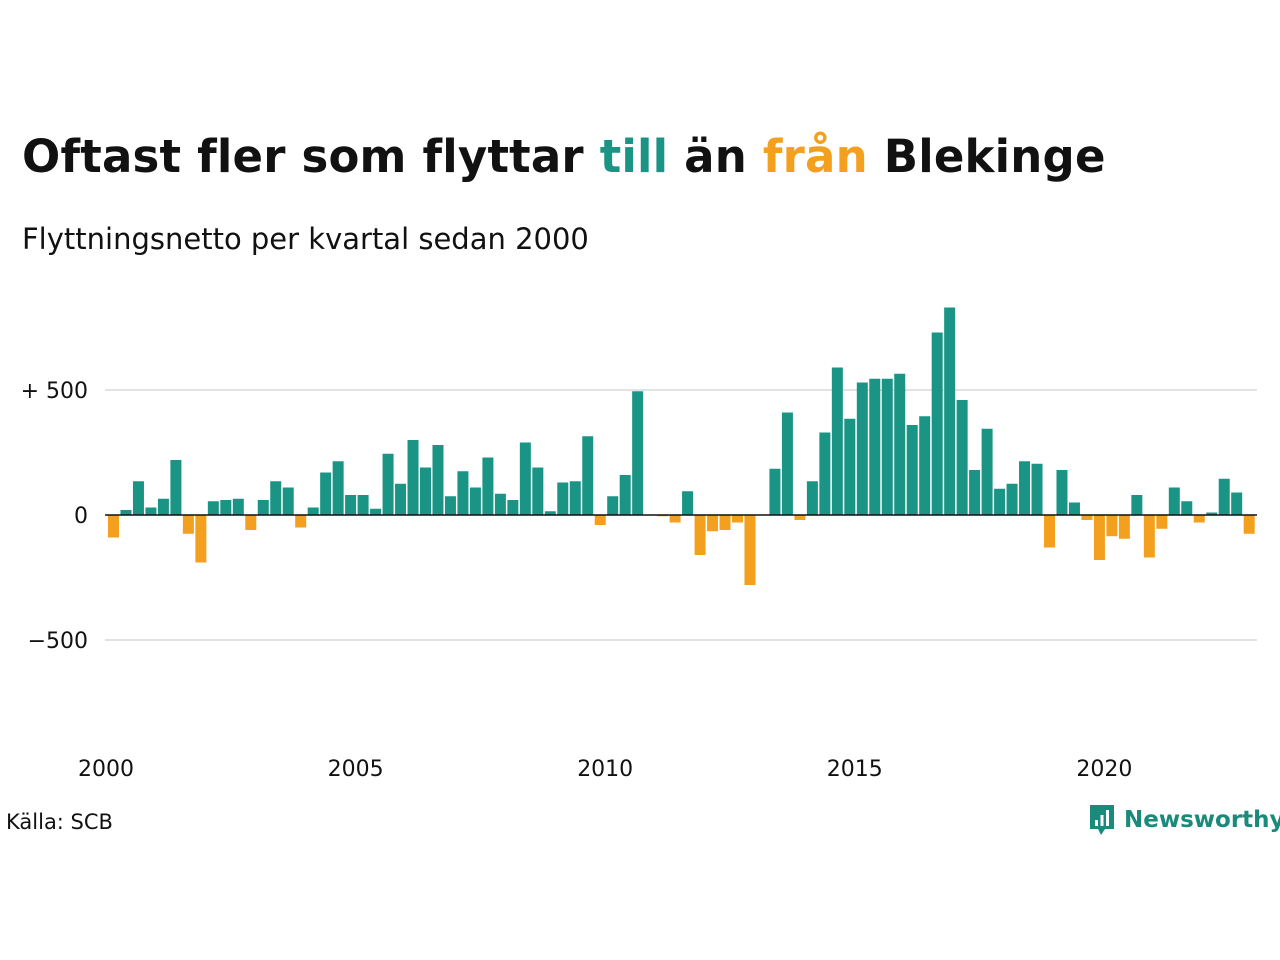 The image size is (1280, 960). Describe the element at coordinates (106, 769) in the screenshot. I see `x-tick-label: 2000` at that location.